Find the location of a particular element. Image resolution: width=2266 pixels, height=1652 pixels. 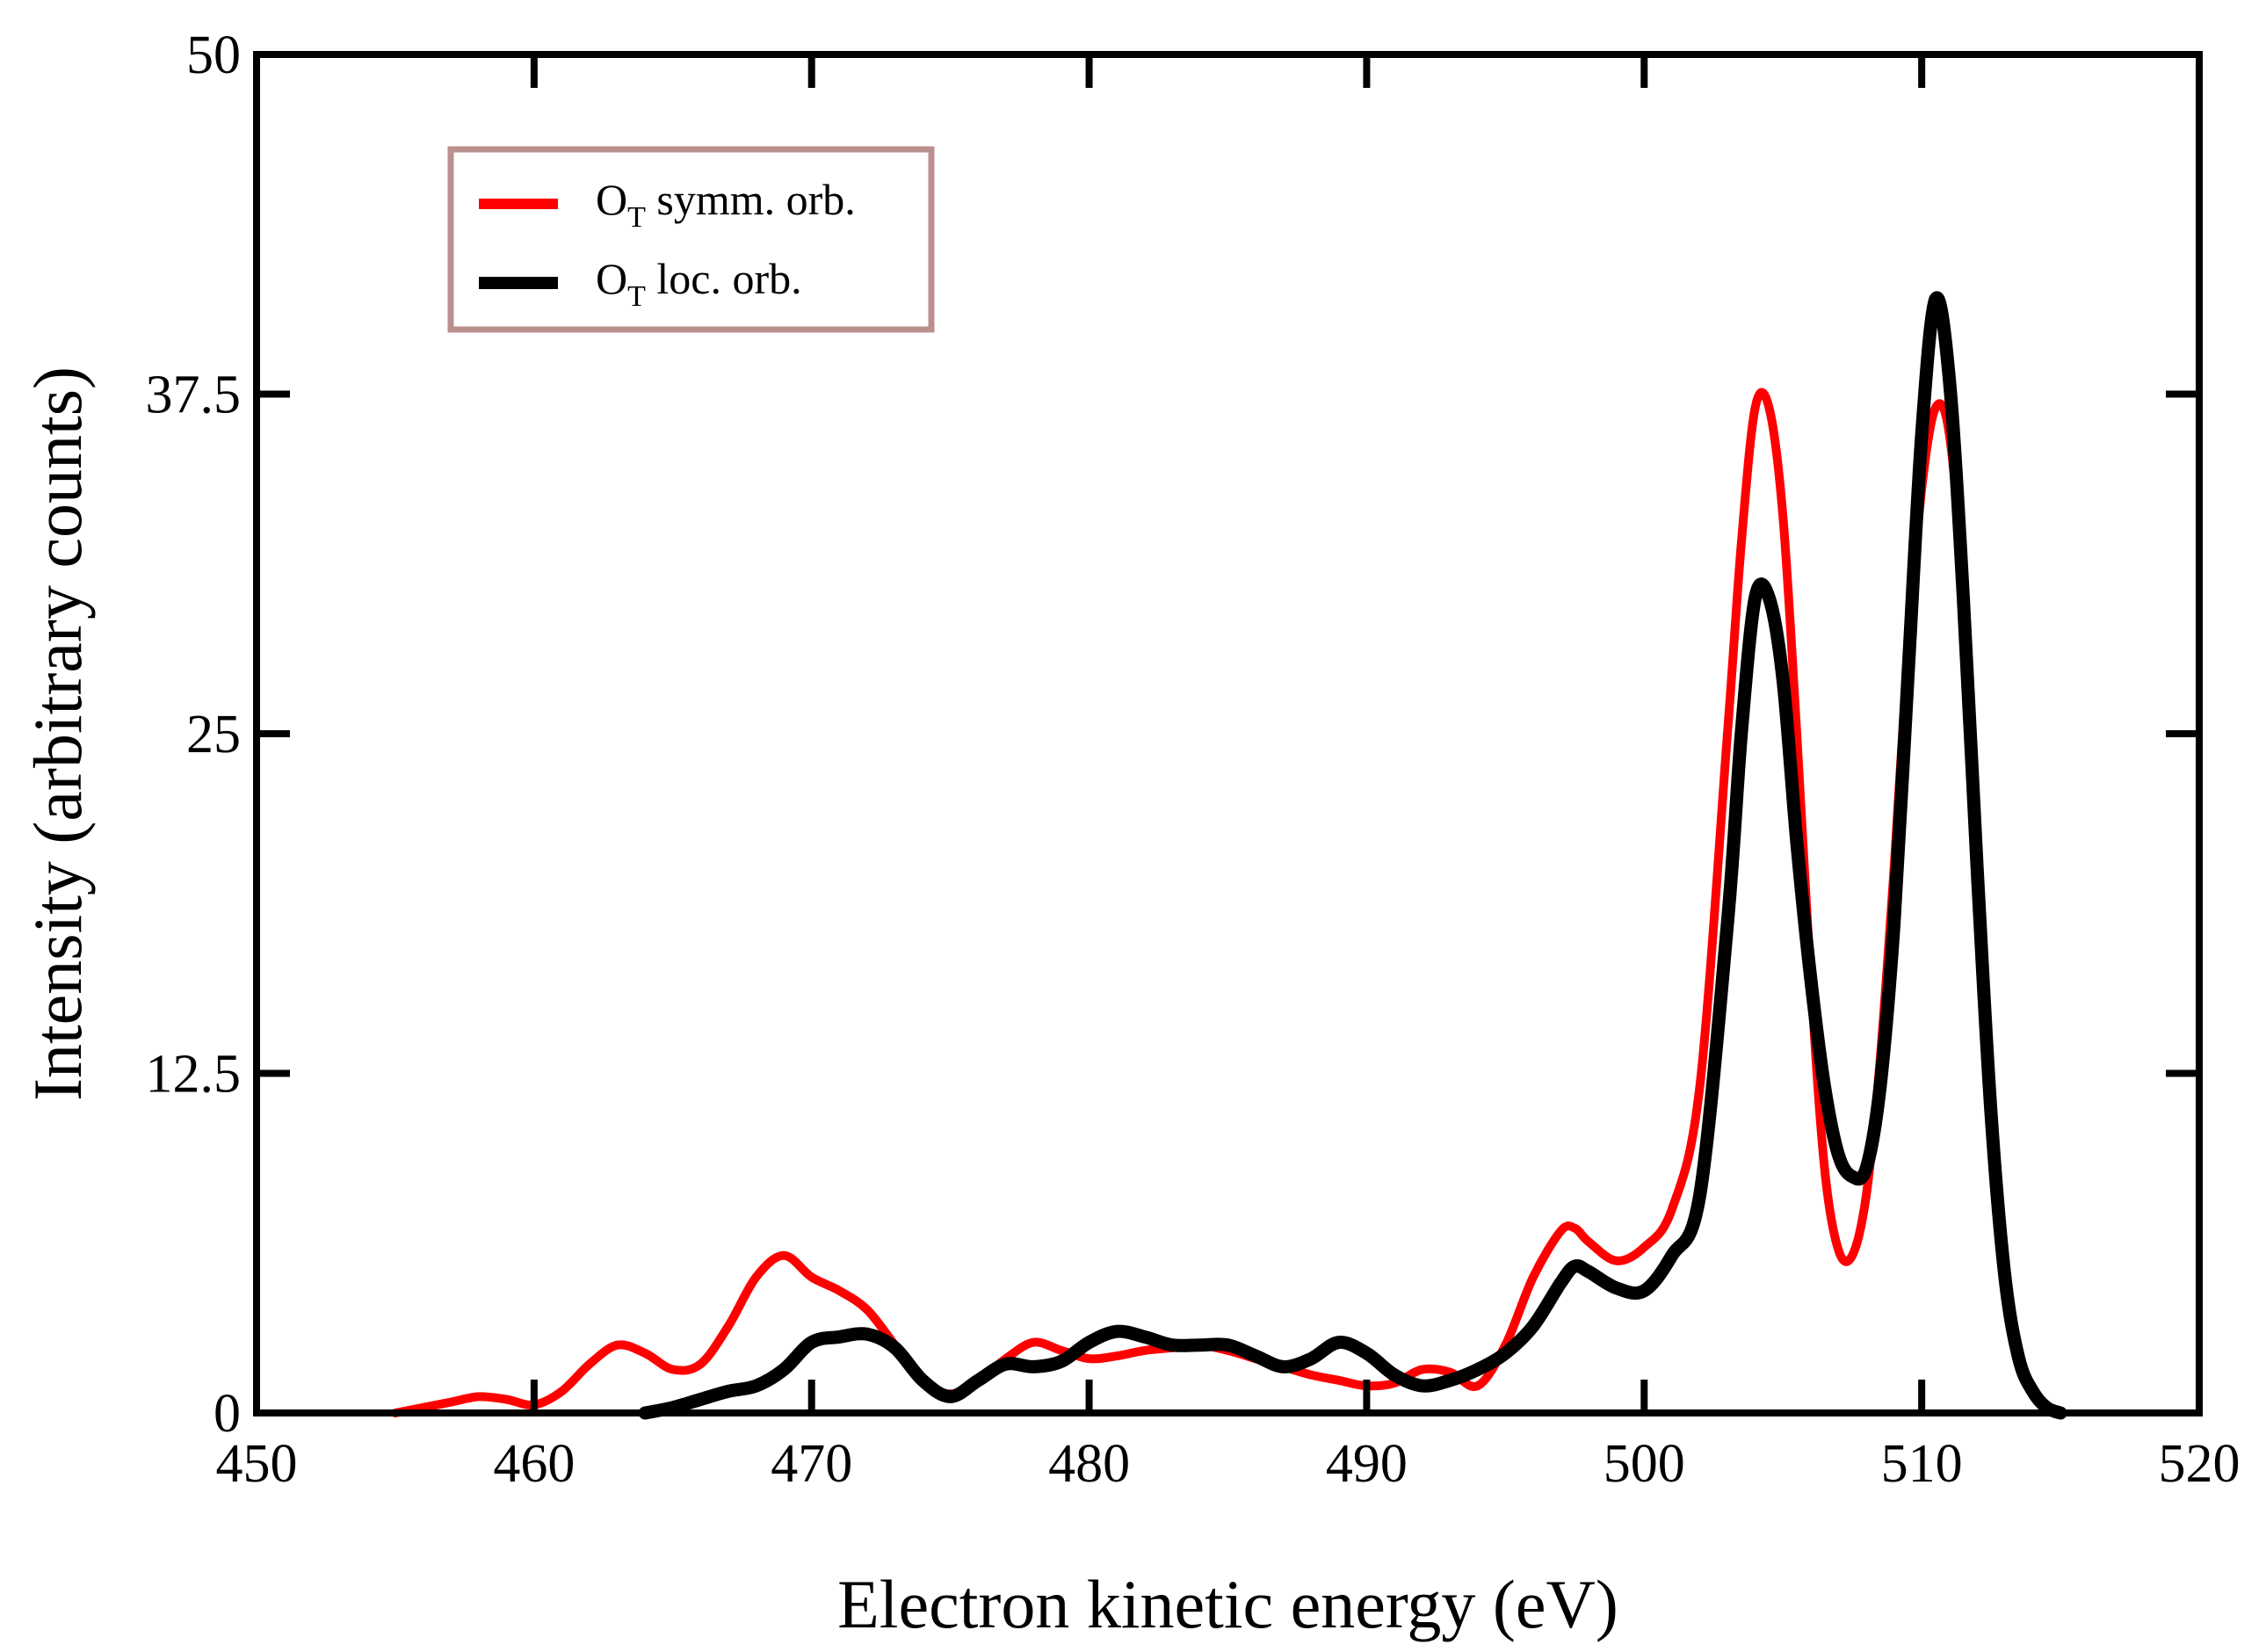

legend-label-symm-rest: symm. orb. is located at coordinates (751, 199).